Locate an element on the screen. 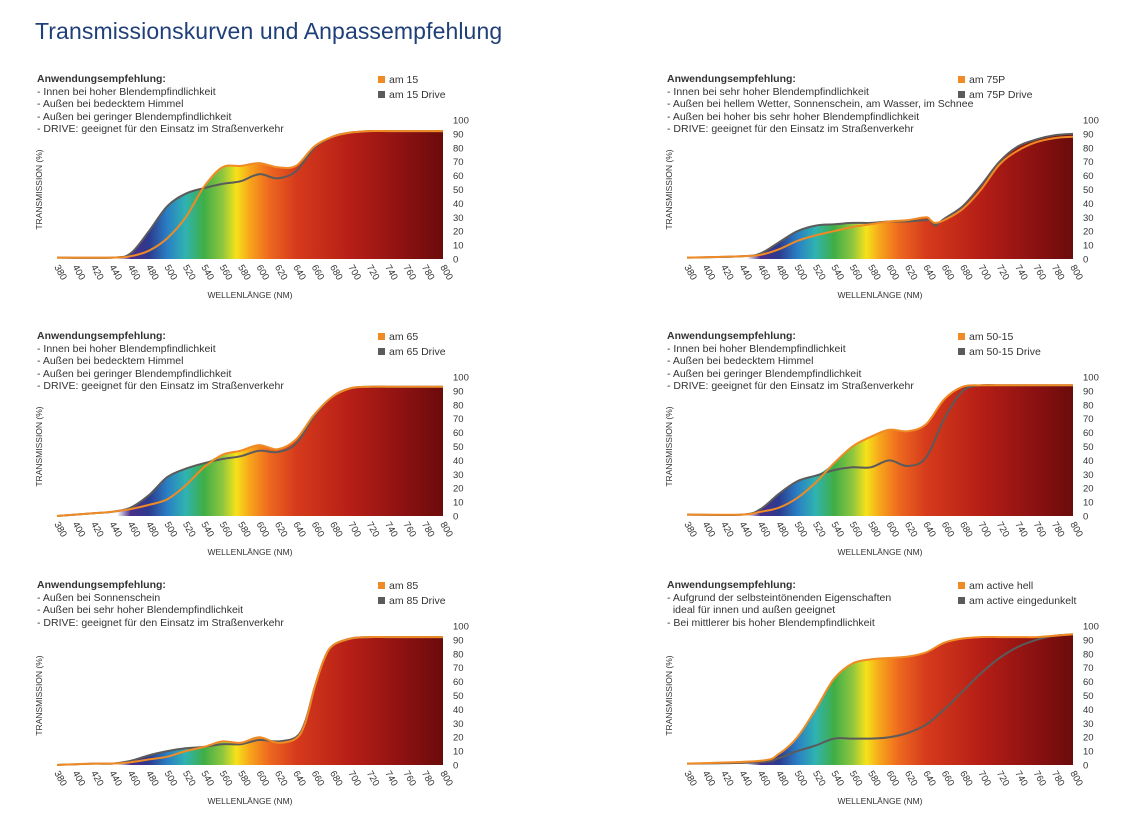 This screenshot has height=826, width=1146. x-tick-label: 740 is located at coordinates (1020, 778).